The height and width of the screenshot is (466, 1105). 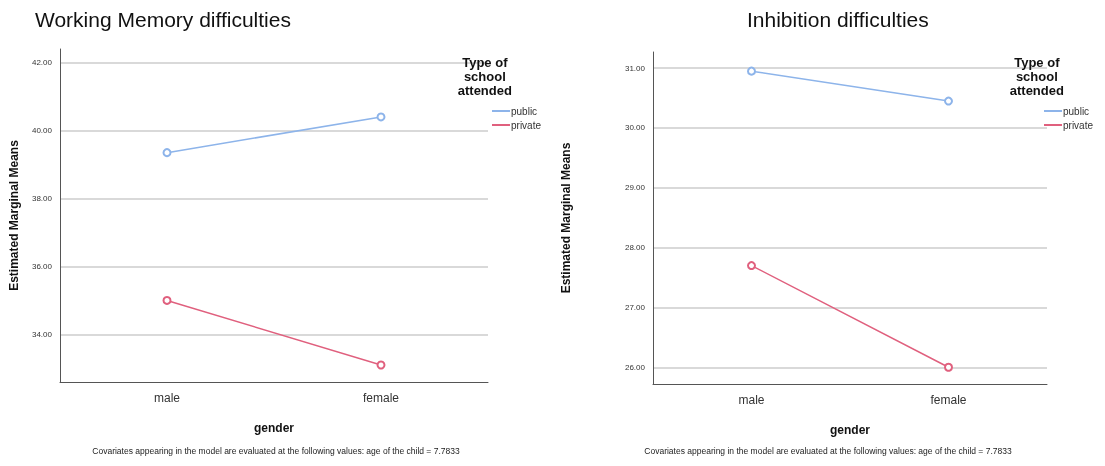 I want to click on y-tick-label: 30.00, so click(x=635, y=128).